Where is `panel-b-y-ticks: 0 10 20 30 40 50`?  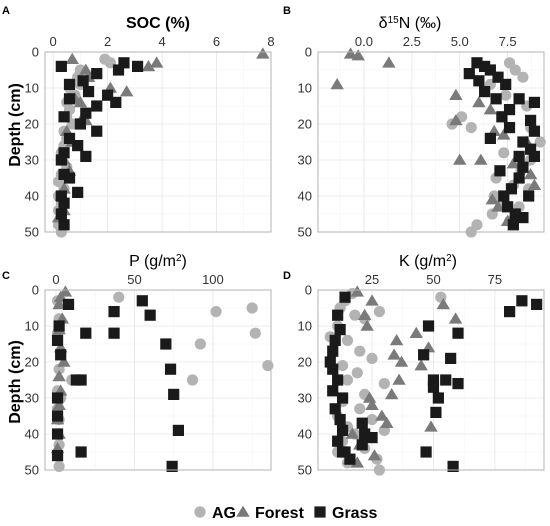
panel-b-y-ticks: 0 10 20 30 40 50 is located at coordinates (305, 142).